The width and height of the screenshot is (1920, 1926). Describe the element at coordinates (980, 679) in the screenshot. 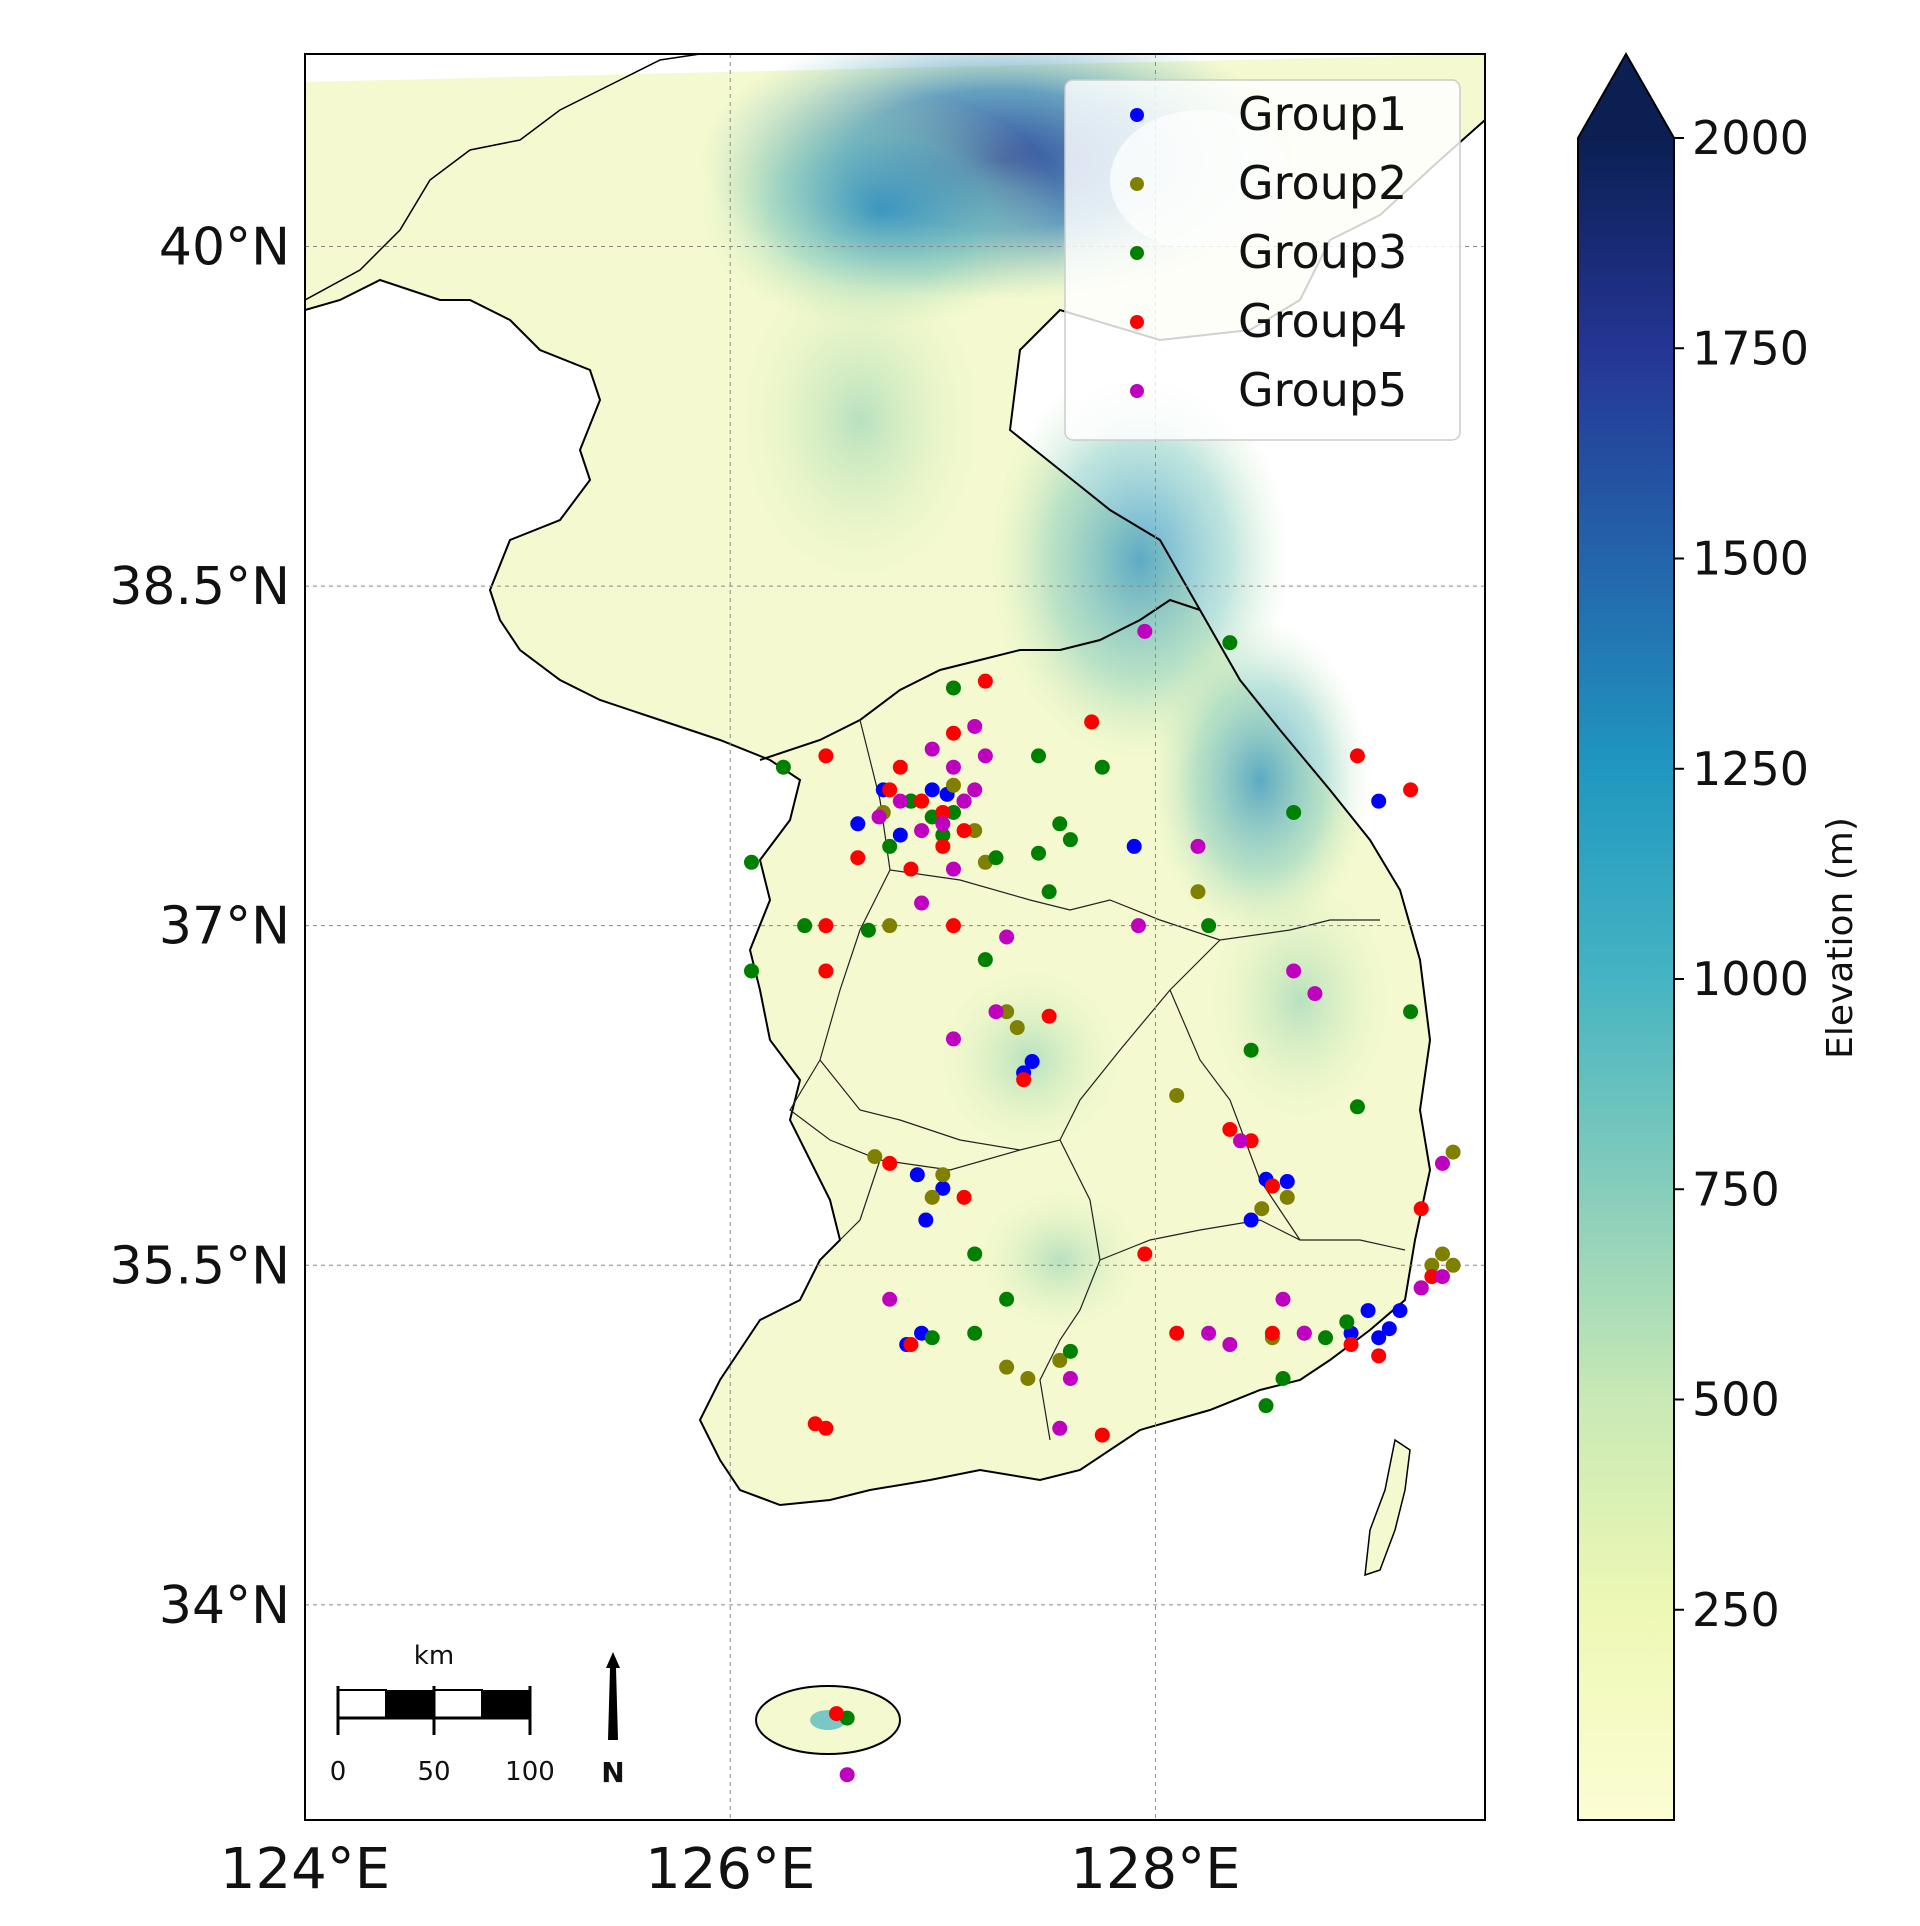

I see `dmz-line` at that location.